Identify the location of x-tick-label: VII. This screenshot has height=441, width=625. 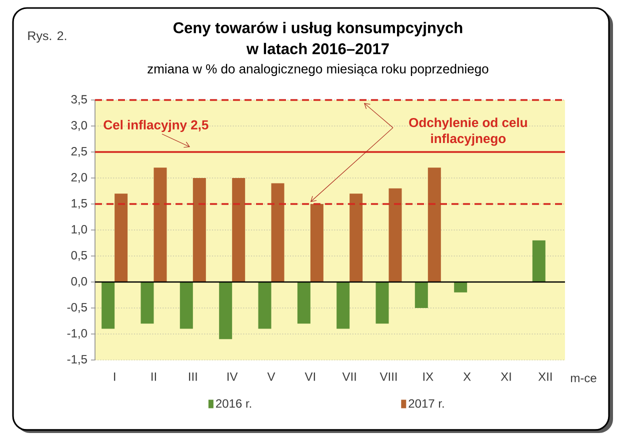
(349, 376).